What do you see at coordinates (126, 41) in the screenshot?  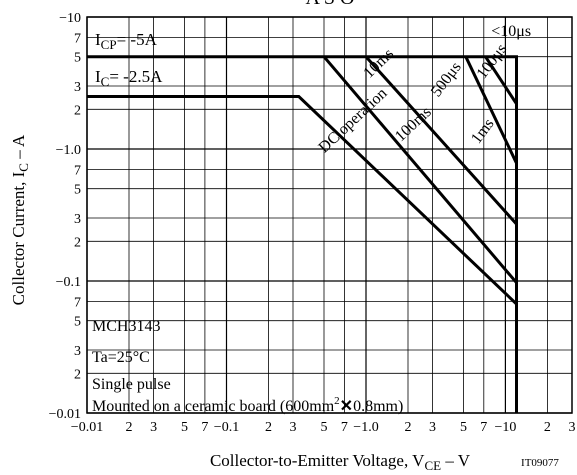 I see `icp-annotation: ICP= -5A` at bounding box center [126, 41].